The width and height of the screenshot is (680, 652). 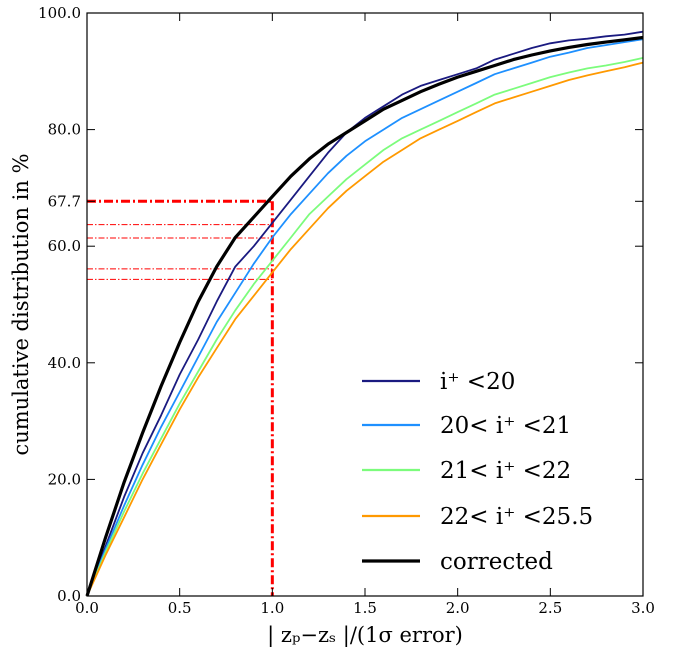 What do you see at coordinates (21, 304) in the screenshot?
I see `y-axis-label: cumulative distribution in %` at bounding box center [21, 304].